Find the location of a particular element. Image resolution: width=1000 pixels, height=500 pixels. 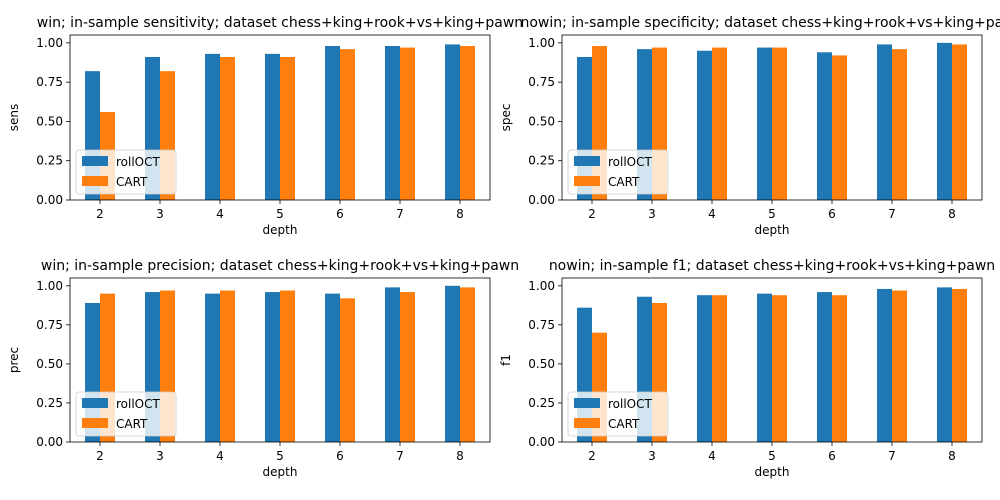

y-axis-label: spec is located at coordinates (506, 118).